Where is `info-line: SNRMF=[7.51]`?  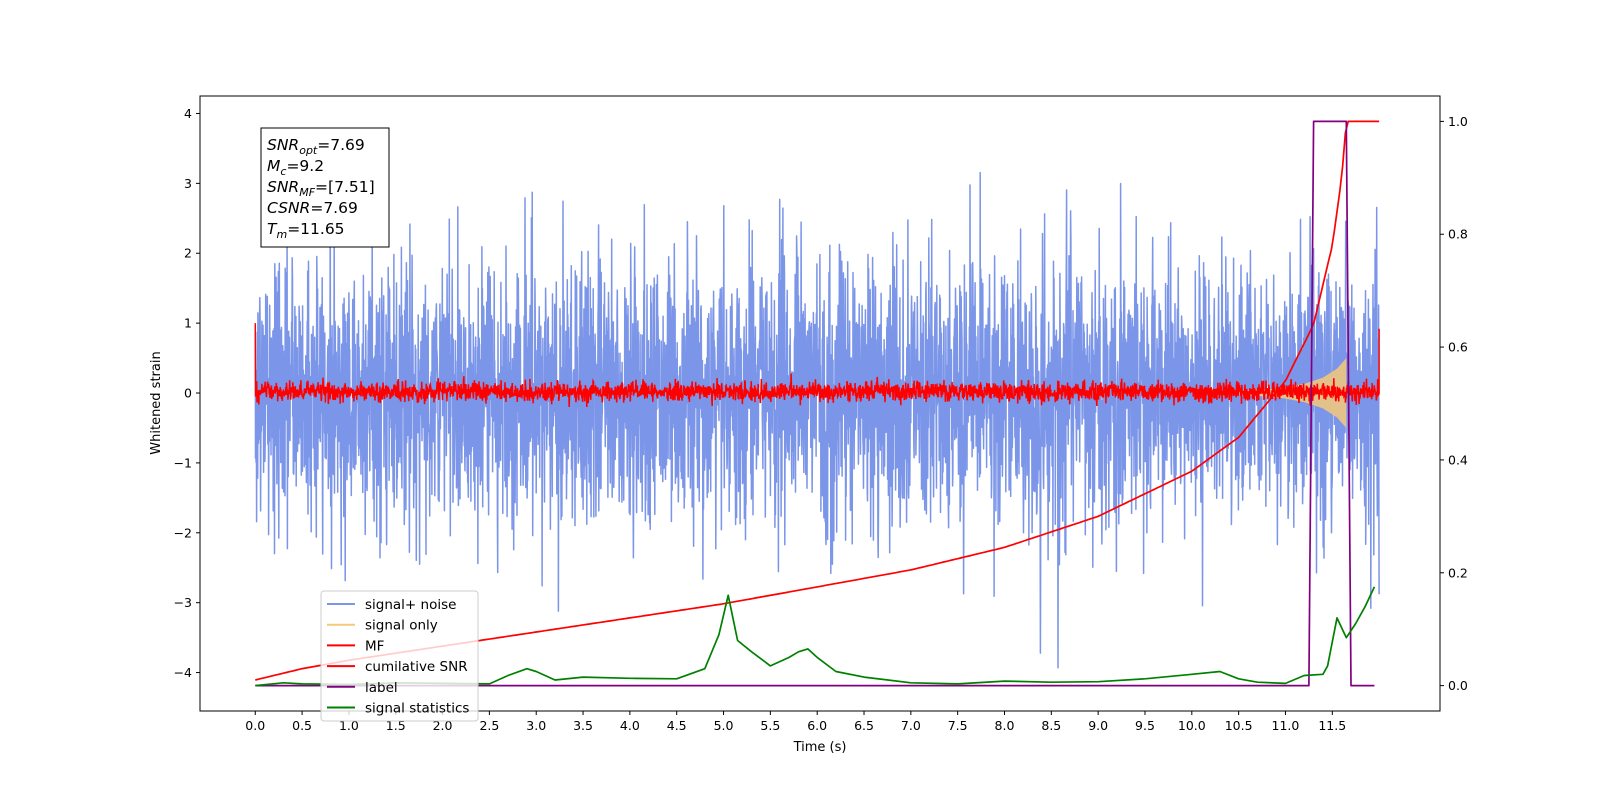
info-line: SNRMF=[7.51] is located at coordinates (321, 188).